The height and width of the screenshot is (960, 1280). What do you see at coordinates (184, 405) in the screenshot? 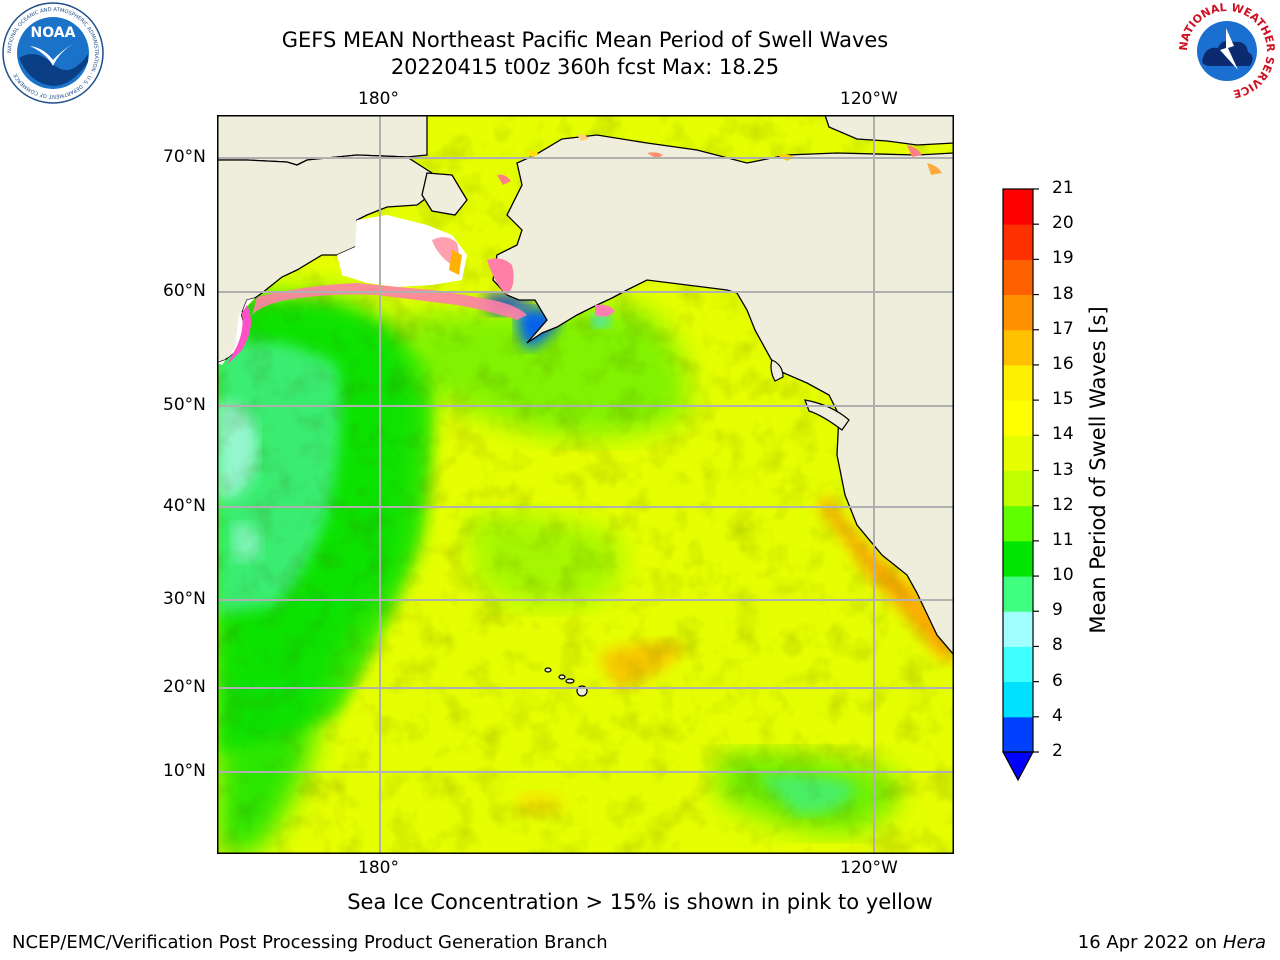
I see `lat-label-50n: 50°N` at bounding box center [184, 405].